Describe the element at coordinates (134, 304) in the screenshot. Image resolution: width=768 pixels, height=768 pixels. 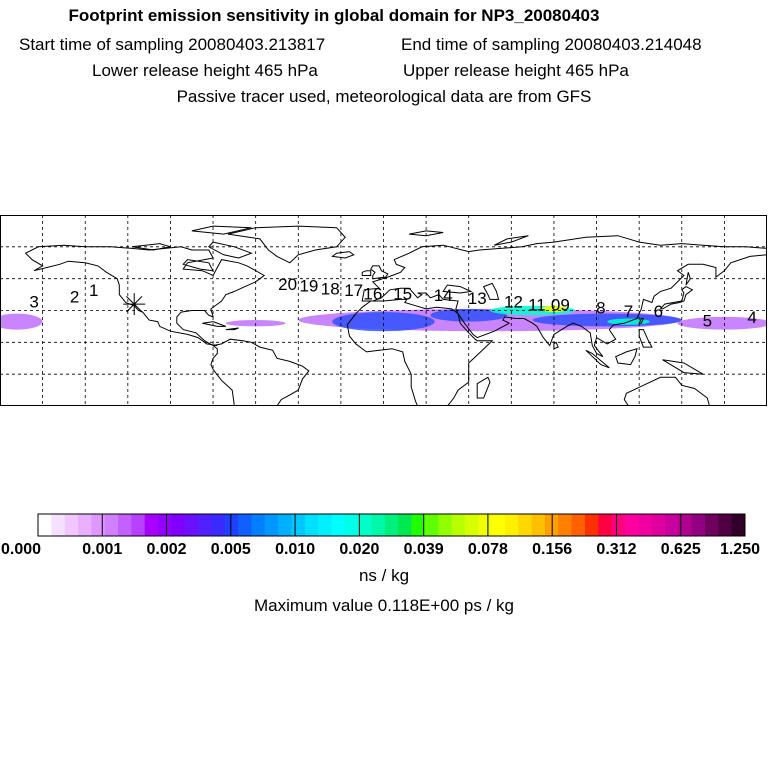
I see `release-site-asterisk-icon` at that location.